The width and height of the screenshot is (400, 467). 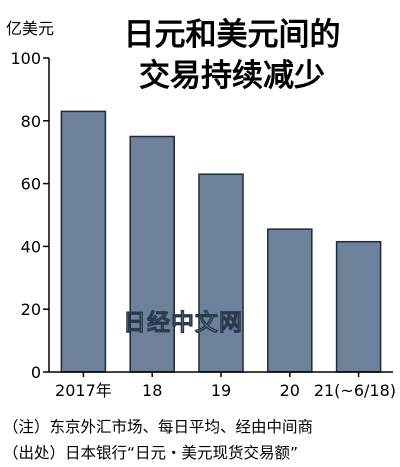 What do you see at coordinates (83, 390) in the screenshot?
I see `x-tick-label: 2017年` at bounding box center [83, 390].